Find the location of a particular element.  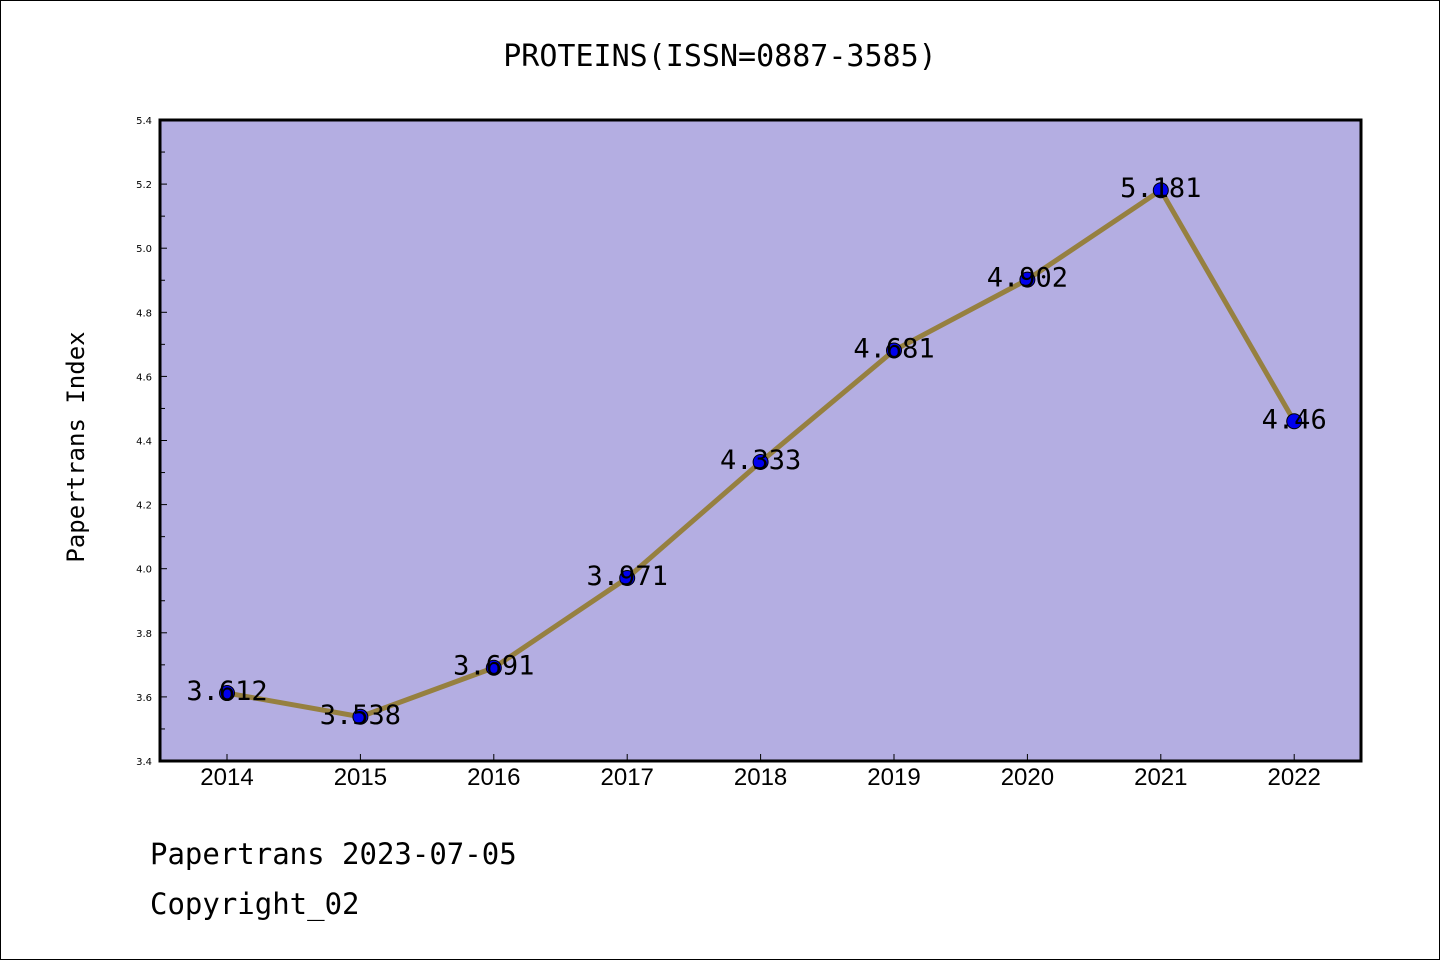

x-tick-label: 2019 is located at coordinates (893, 777).